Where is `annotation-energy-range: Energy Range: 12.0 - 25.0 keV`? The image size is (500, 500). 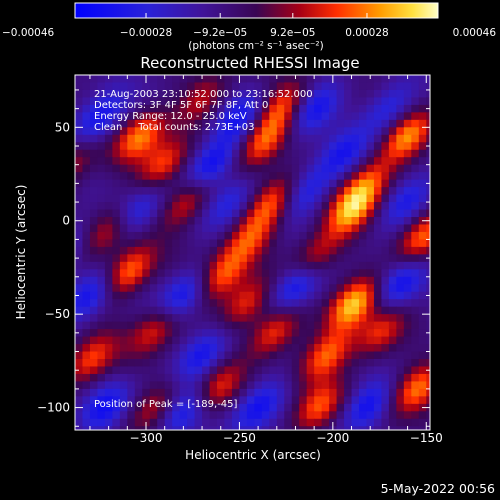 annotation-energy-range: Energy Range: 12.0 - 25.0 keV is located at coordinates (170, 116).